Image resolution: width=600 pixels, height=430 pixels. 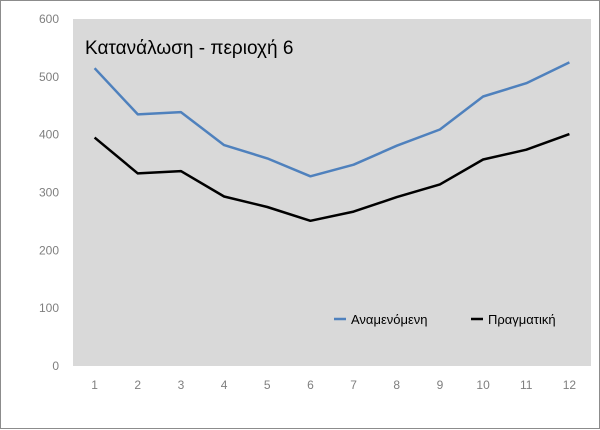 What do you see at coordinates (440, 385) in the screenshot?
I see `x-tick-label: 9` at bounding box center [440, 385].